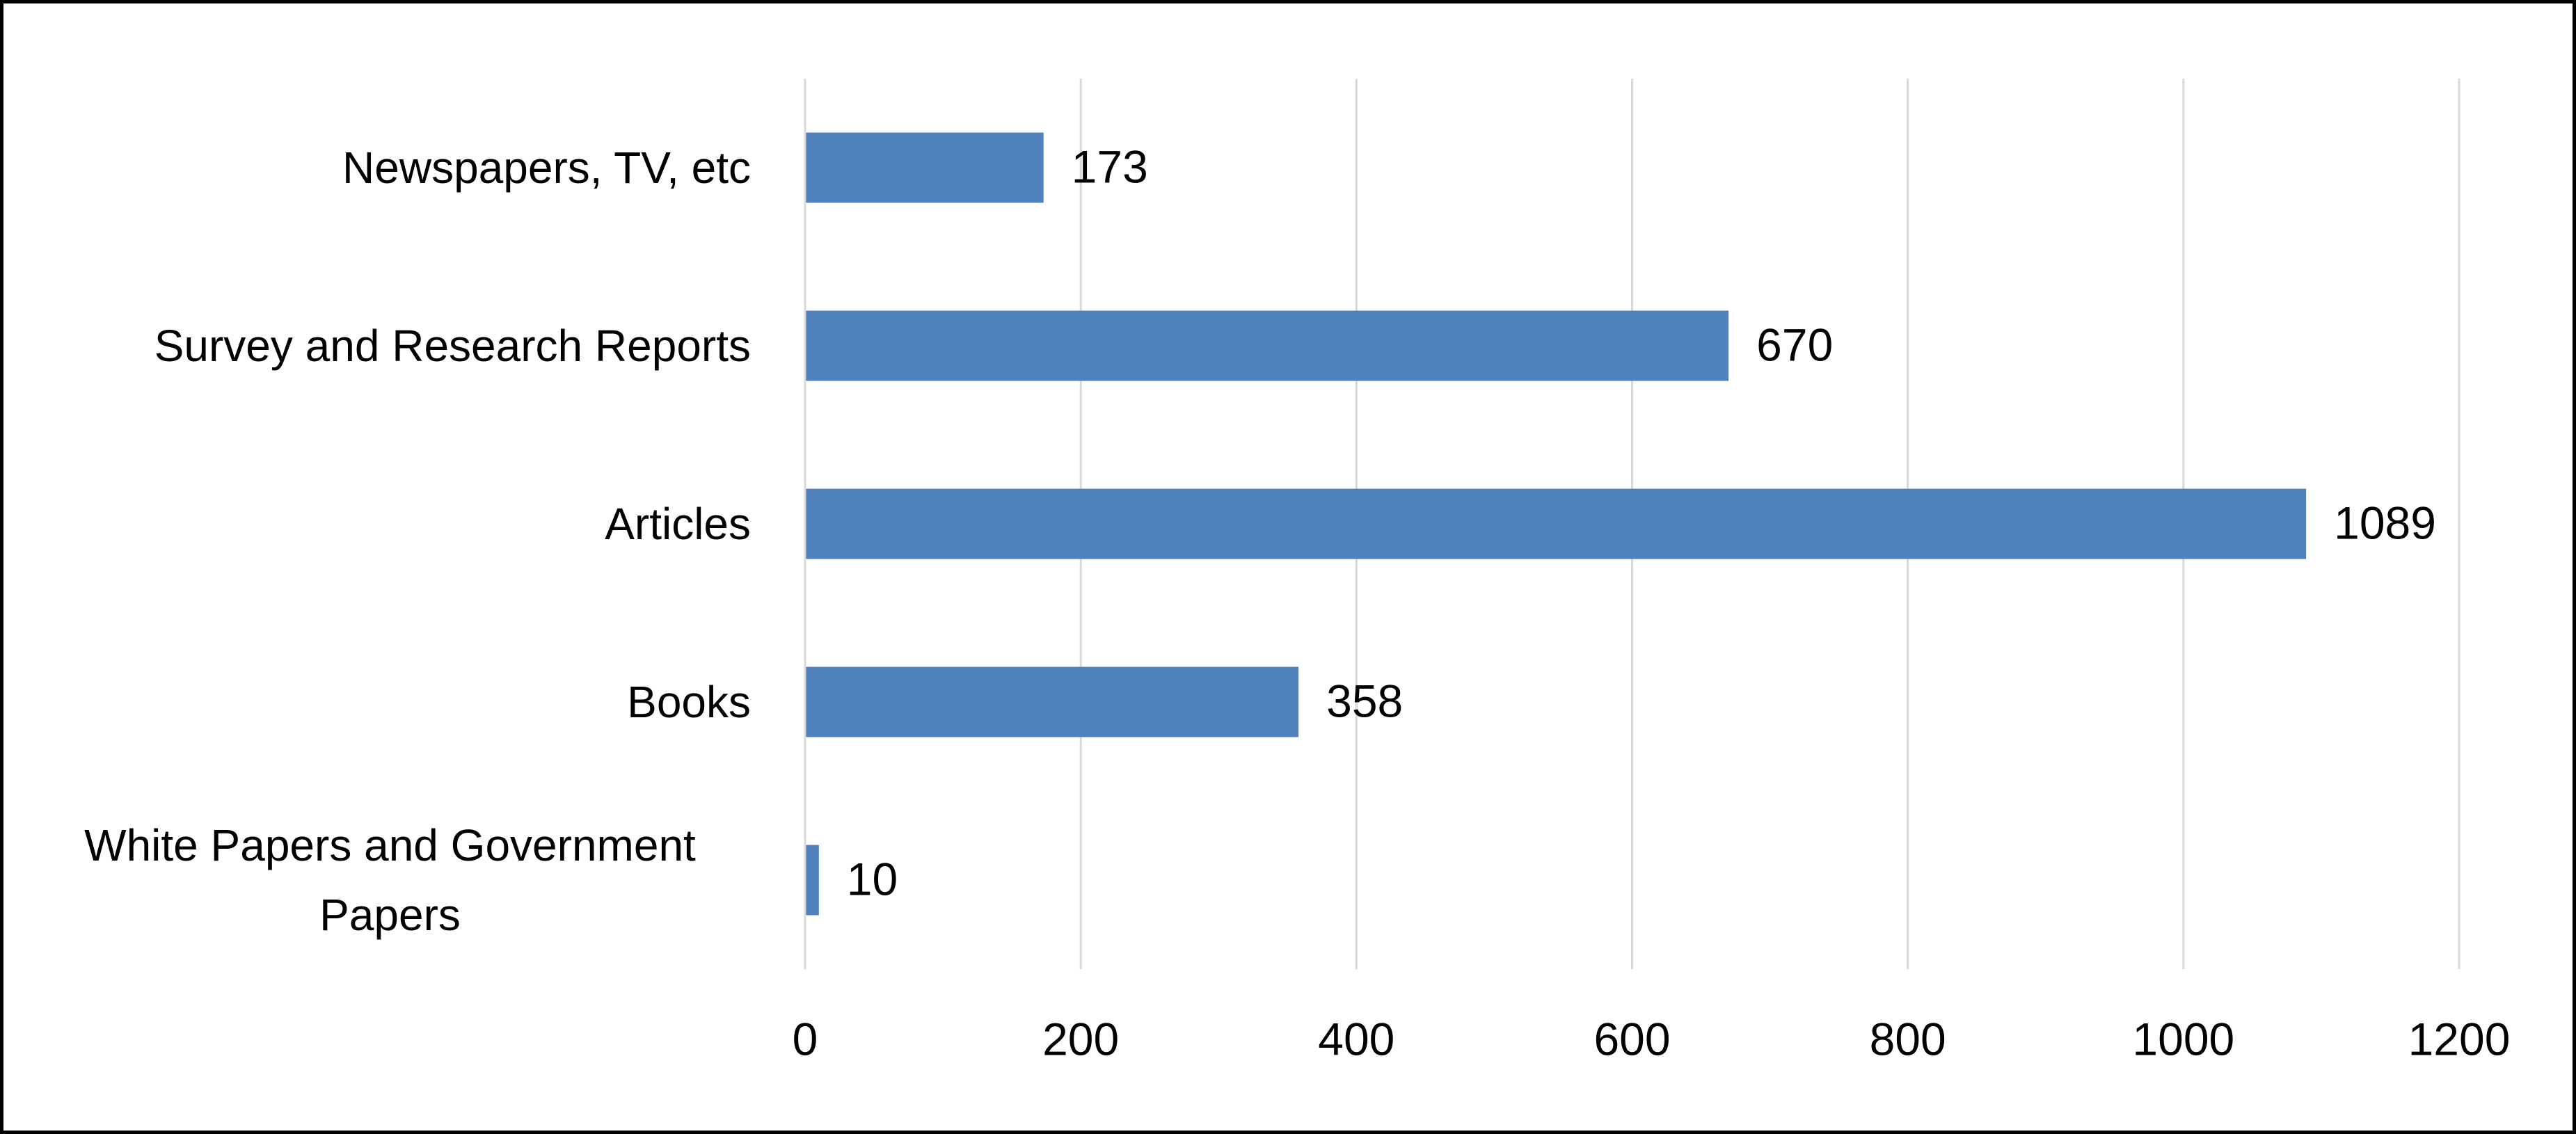 This screenshot has height=1134, width=2576. What do you see at coordinates (546, 168) in the screenshot?
I see `y-tick-label: Newspapers, TV, etc` at bounding box center [546, 168].